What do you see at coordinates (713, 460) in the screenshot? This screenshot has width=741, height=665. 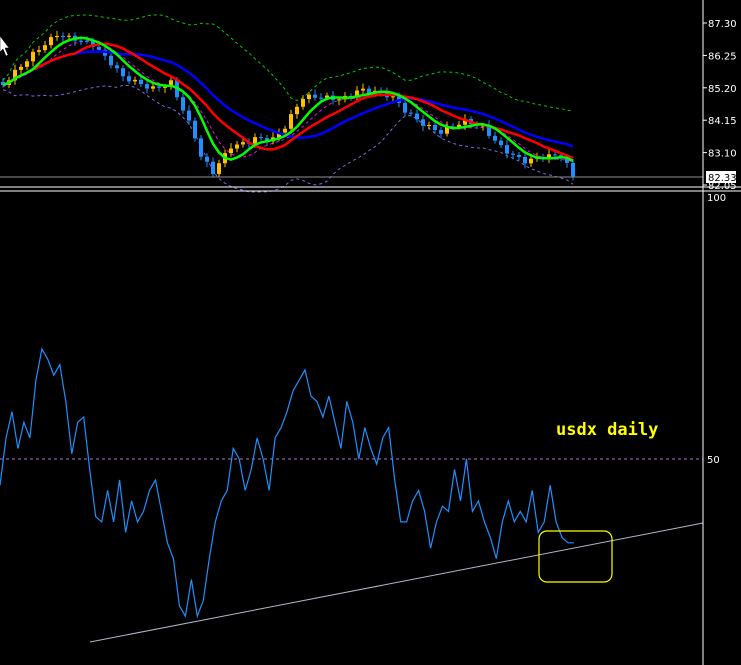 I see `indicator-axis-label: 50` at bounding box center [713, 460].